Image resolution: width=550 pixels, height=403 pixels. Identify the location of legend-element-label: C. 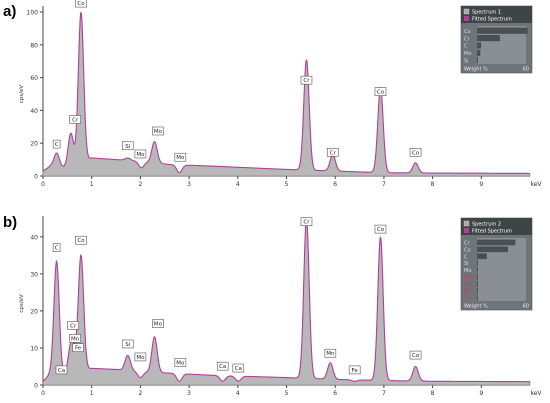
(466, 257).